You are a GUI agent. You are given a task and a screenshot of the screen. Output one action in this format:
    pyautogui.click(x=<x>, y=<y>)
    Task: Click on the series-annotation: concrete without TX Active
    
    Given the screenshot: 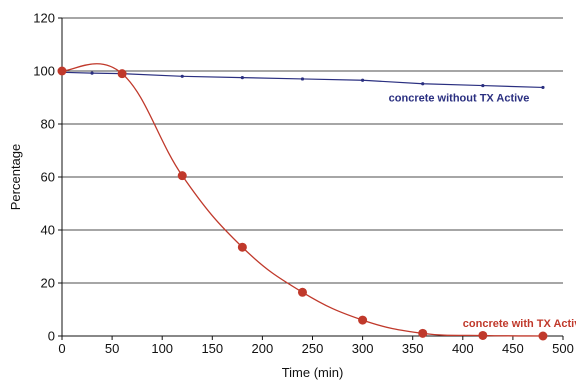 What is the action you would take?
    pyautogui.click(x=459, y=99)
    